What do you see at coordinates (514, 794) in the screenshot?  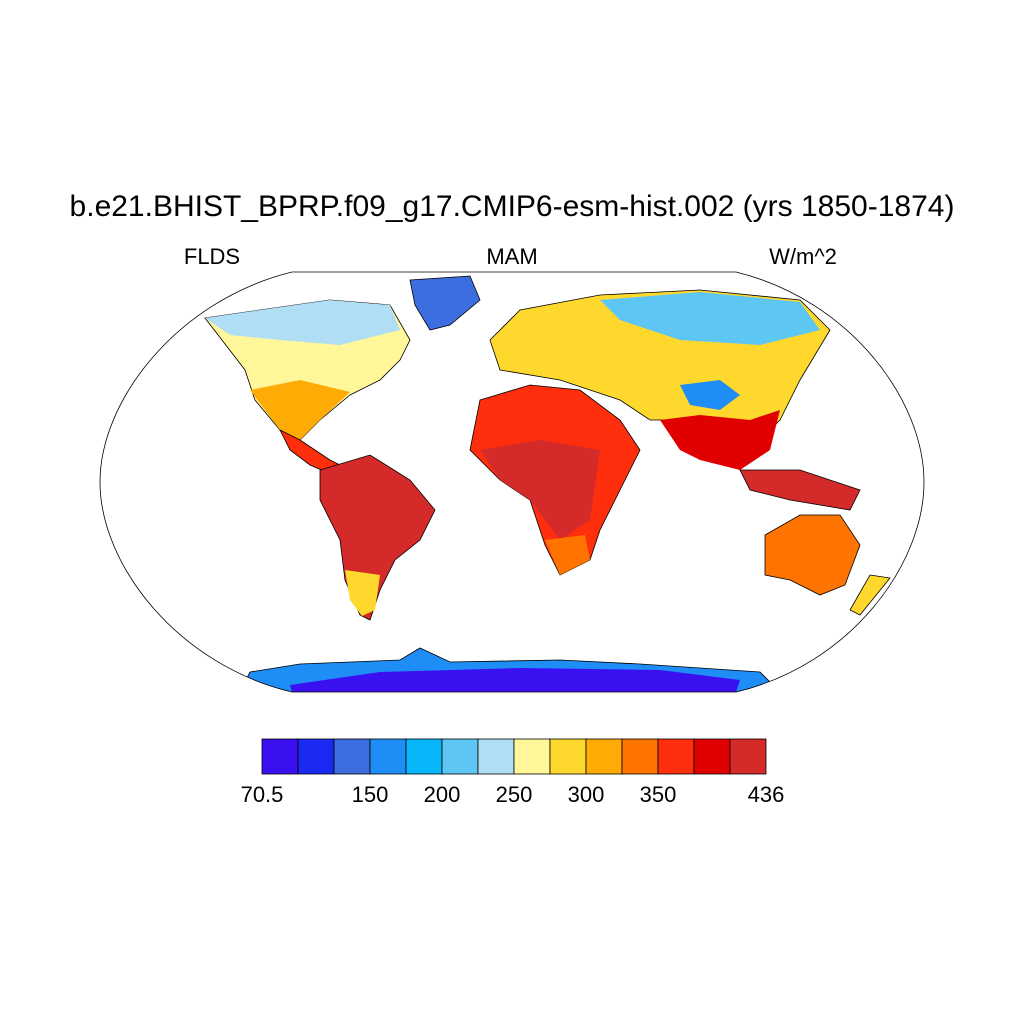 I see `colorbar-label: 250` at bounding box center [514, 794].